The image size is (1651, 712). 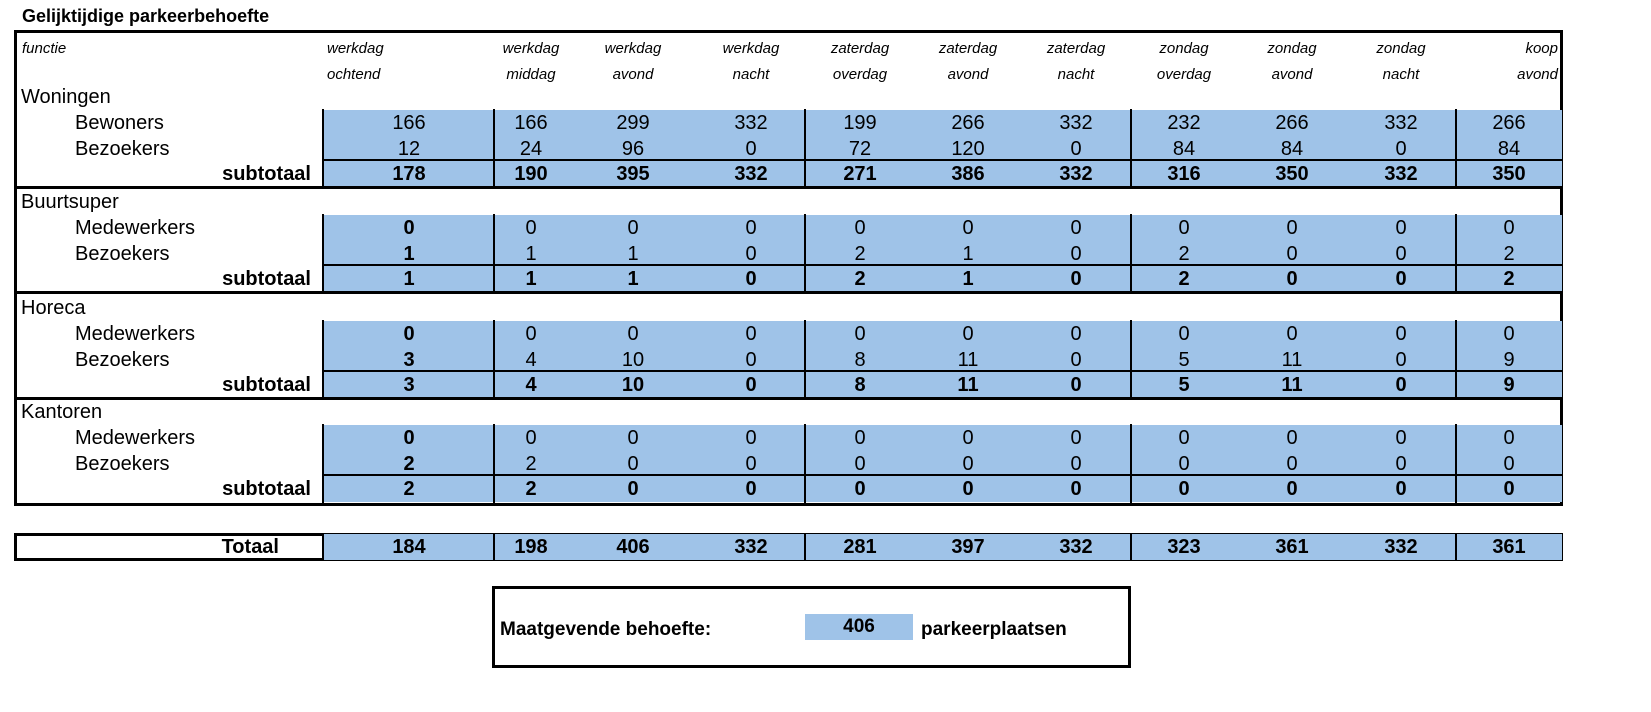 What do you see at coordinates (860, 123) in the screenshot?
I see `data-row-value: 199` at bounding box center [860, 123].